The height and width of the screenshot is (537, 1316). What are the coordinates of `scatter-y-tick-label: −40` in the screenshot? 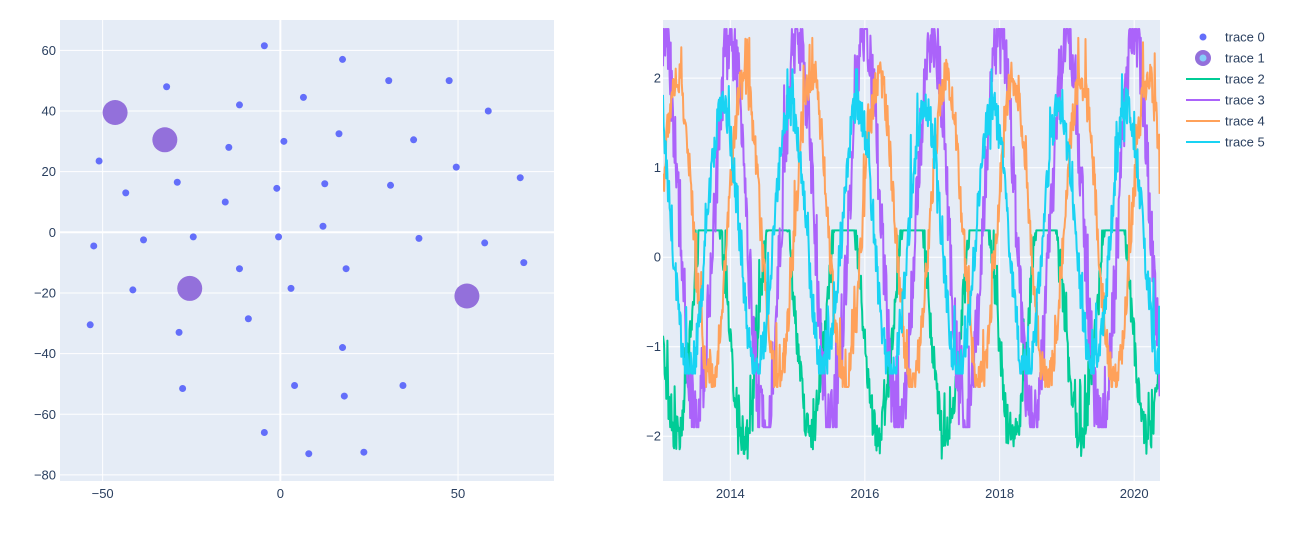 It's located at (45, 353).